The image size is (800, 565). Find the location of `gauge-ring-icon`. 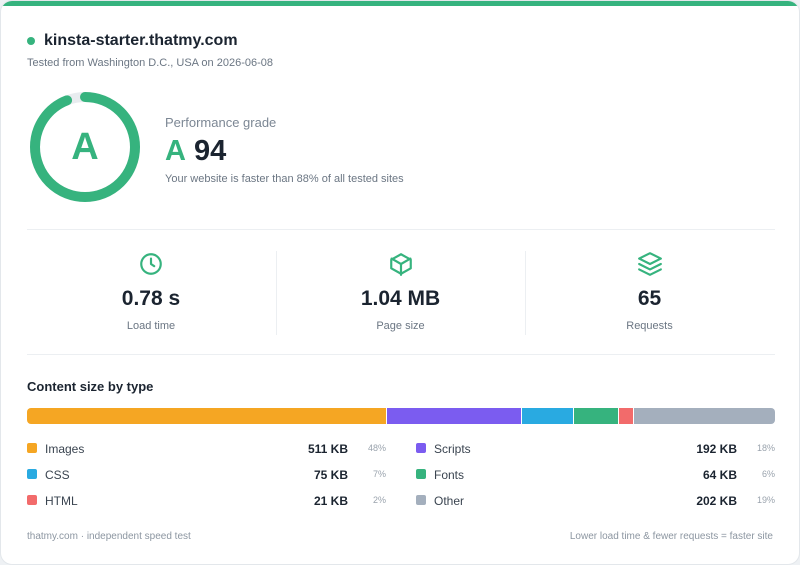

gauge-ring-icon is located at coordinates (85, 147).